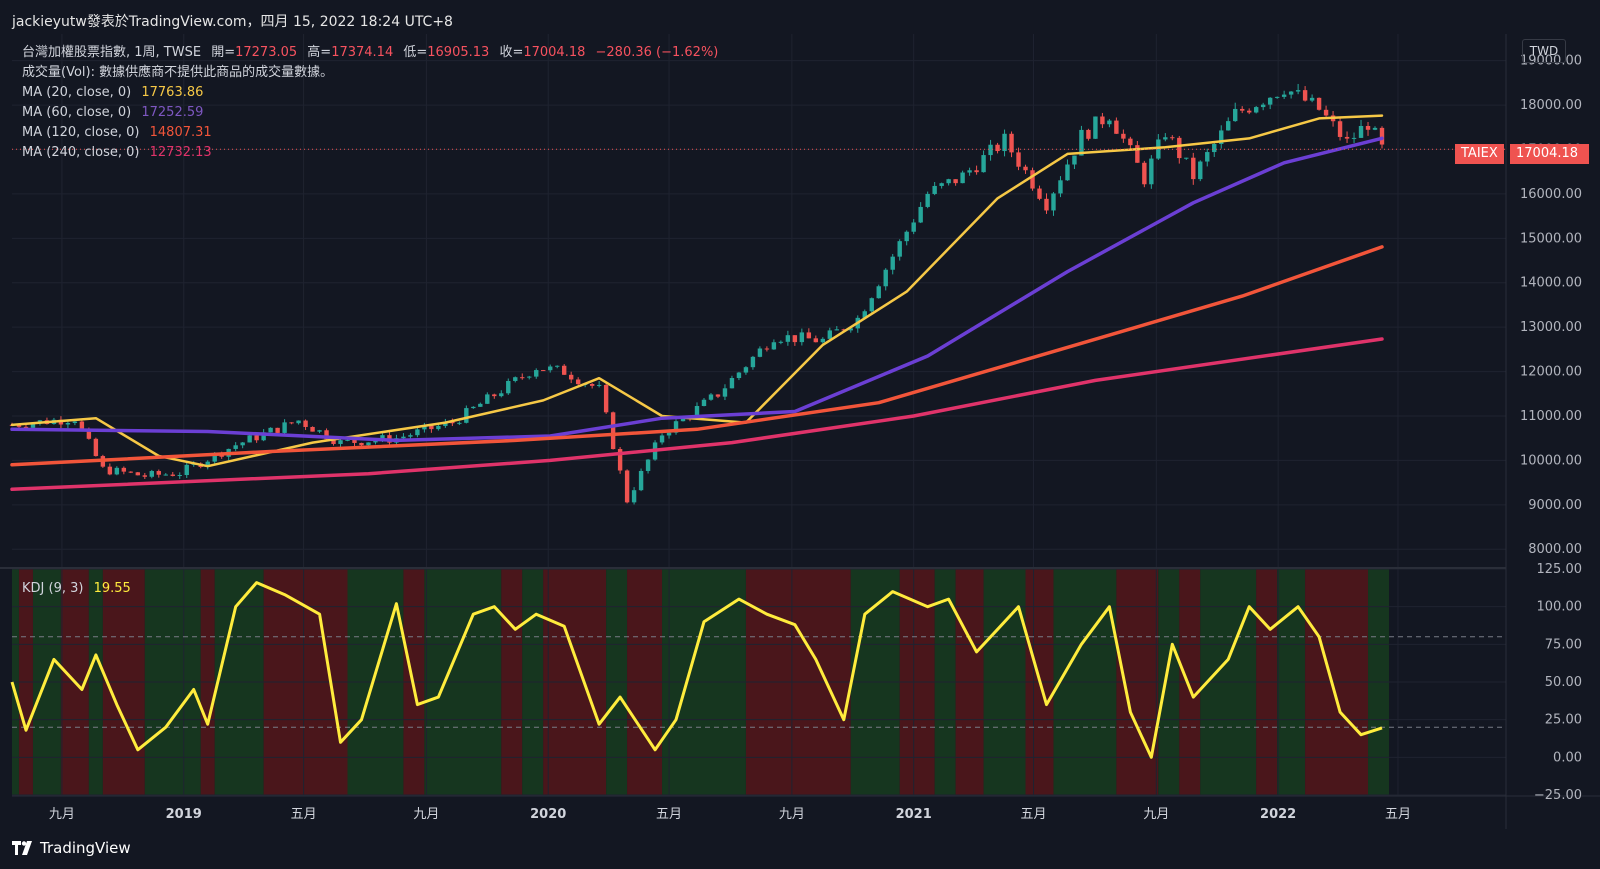  What do you see at coordinates (304, 814) in the screenshot?
I see `time-tick-label: 五月` at bounding box center [304, 814].